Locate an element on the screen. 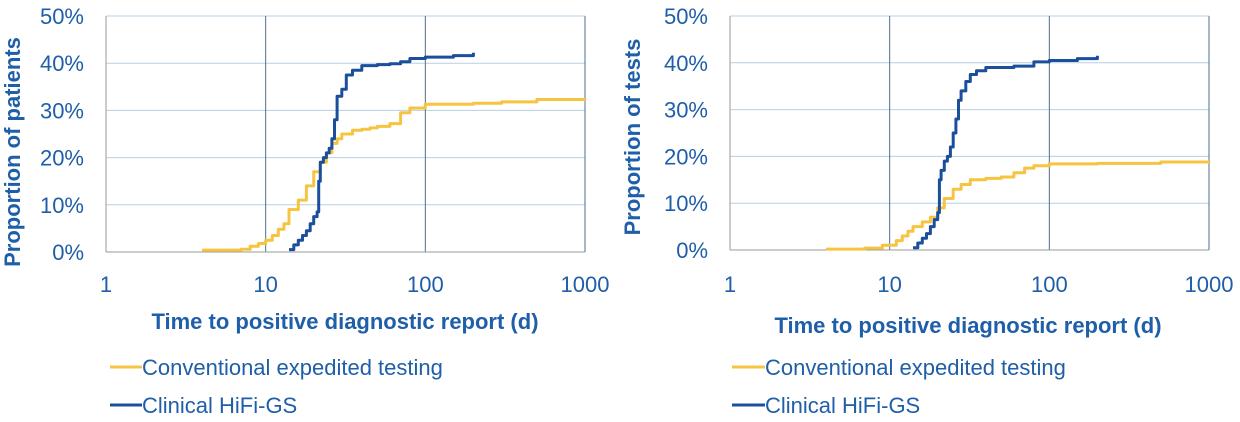  y-axis-label: Proportion of patients is located at coordinates (12, 152).